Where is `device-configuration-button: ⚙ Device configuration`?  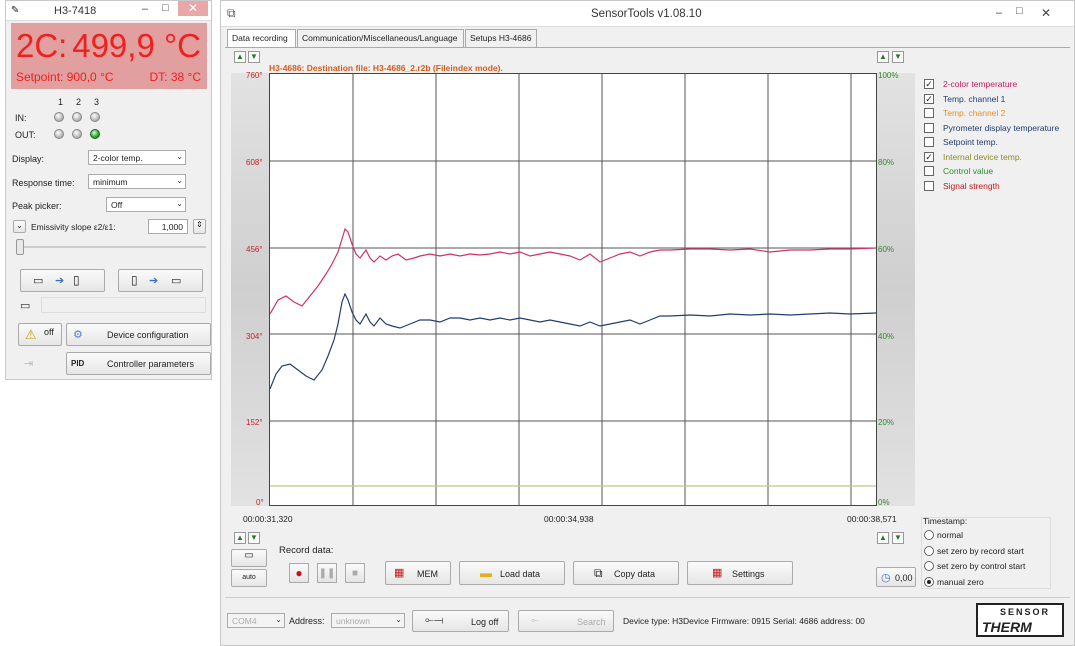 device-configuration-button: ⚙ Device configuration is located at coordinates (138, 334).